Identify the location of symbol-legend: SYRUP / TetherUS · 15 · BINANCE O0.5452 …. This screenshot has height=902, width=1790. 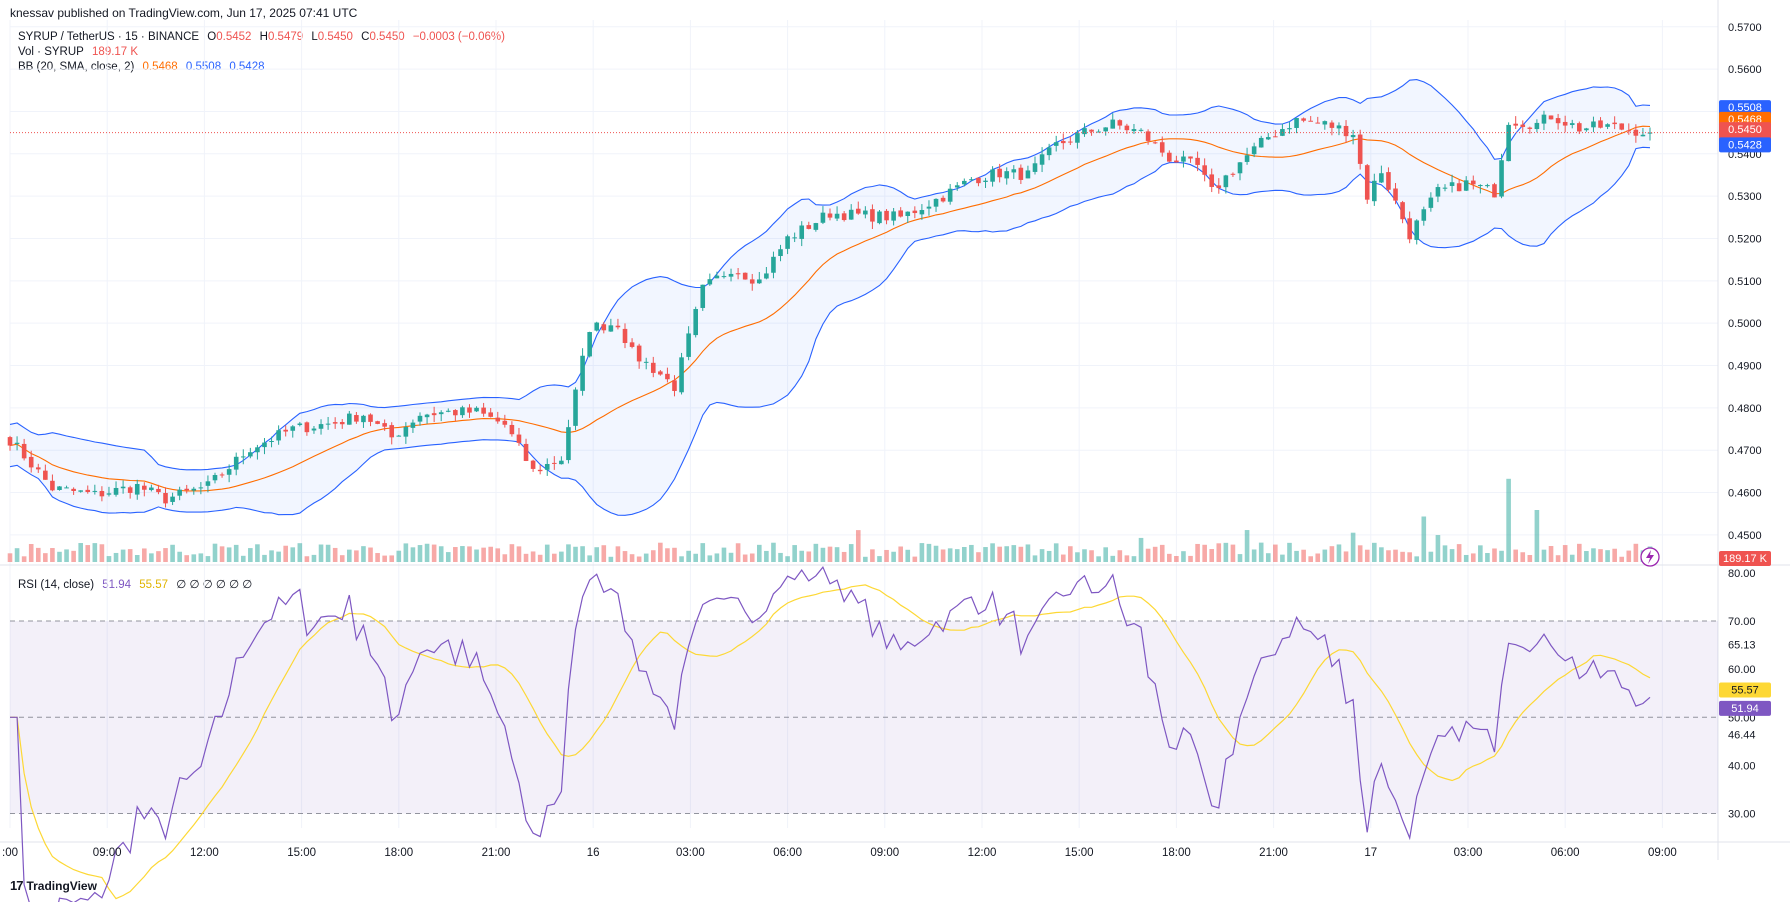
(264, 37).